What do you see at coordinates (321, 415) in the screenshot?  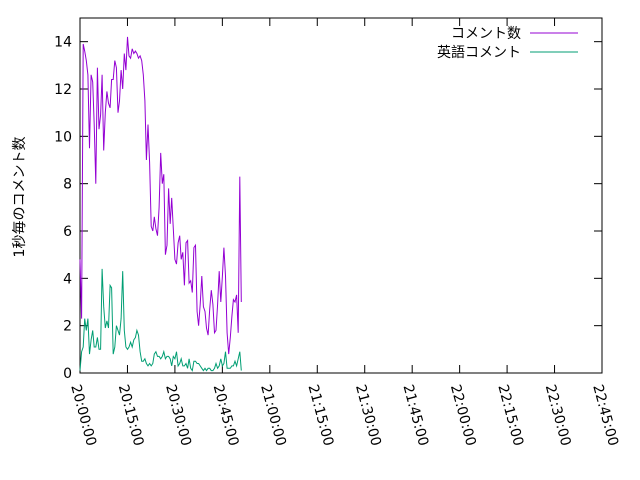 I see `x-tick-label: 21:15:00` at bounding box center [321, 415].